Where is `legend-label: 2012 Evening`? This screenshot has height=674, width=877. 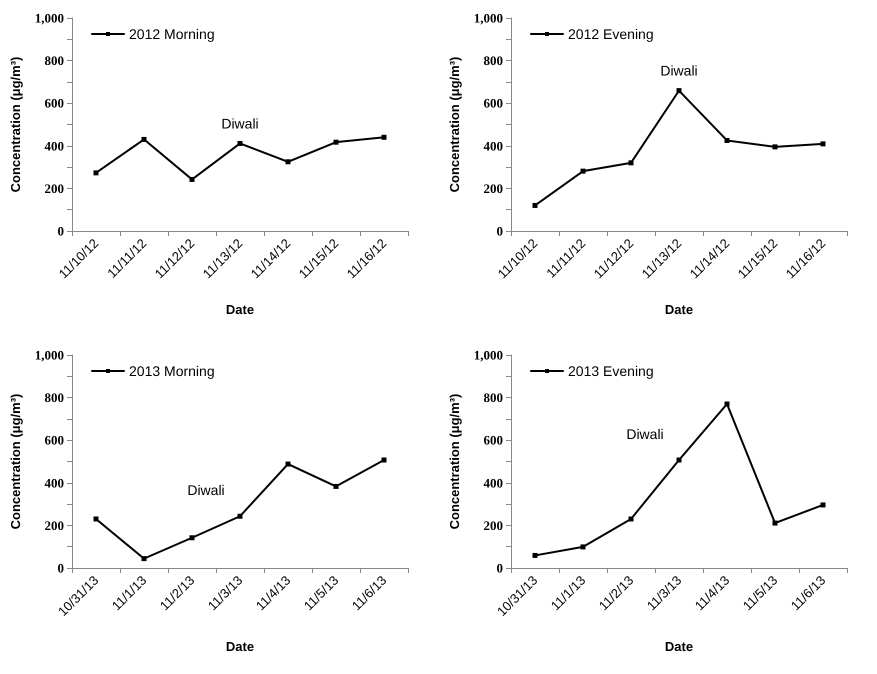 legend-label: 2012 Evening is located at coordinates (611, 34).